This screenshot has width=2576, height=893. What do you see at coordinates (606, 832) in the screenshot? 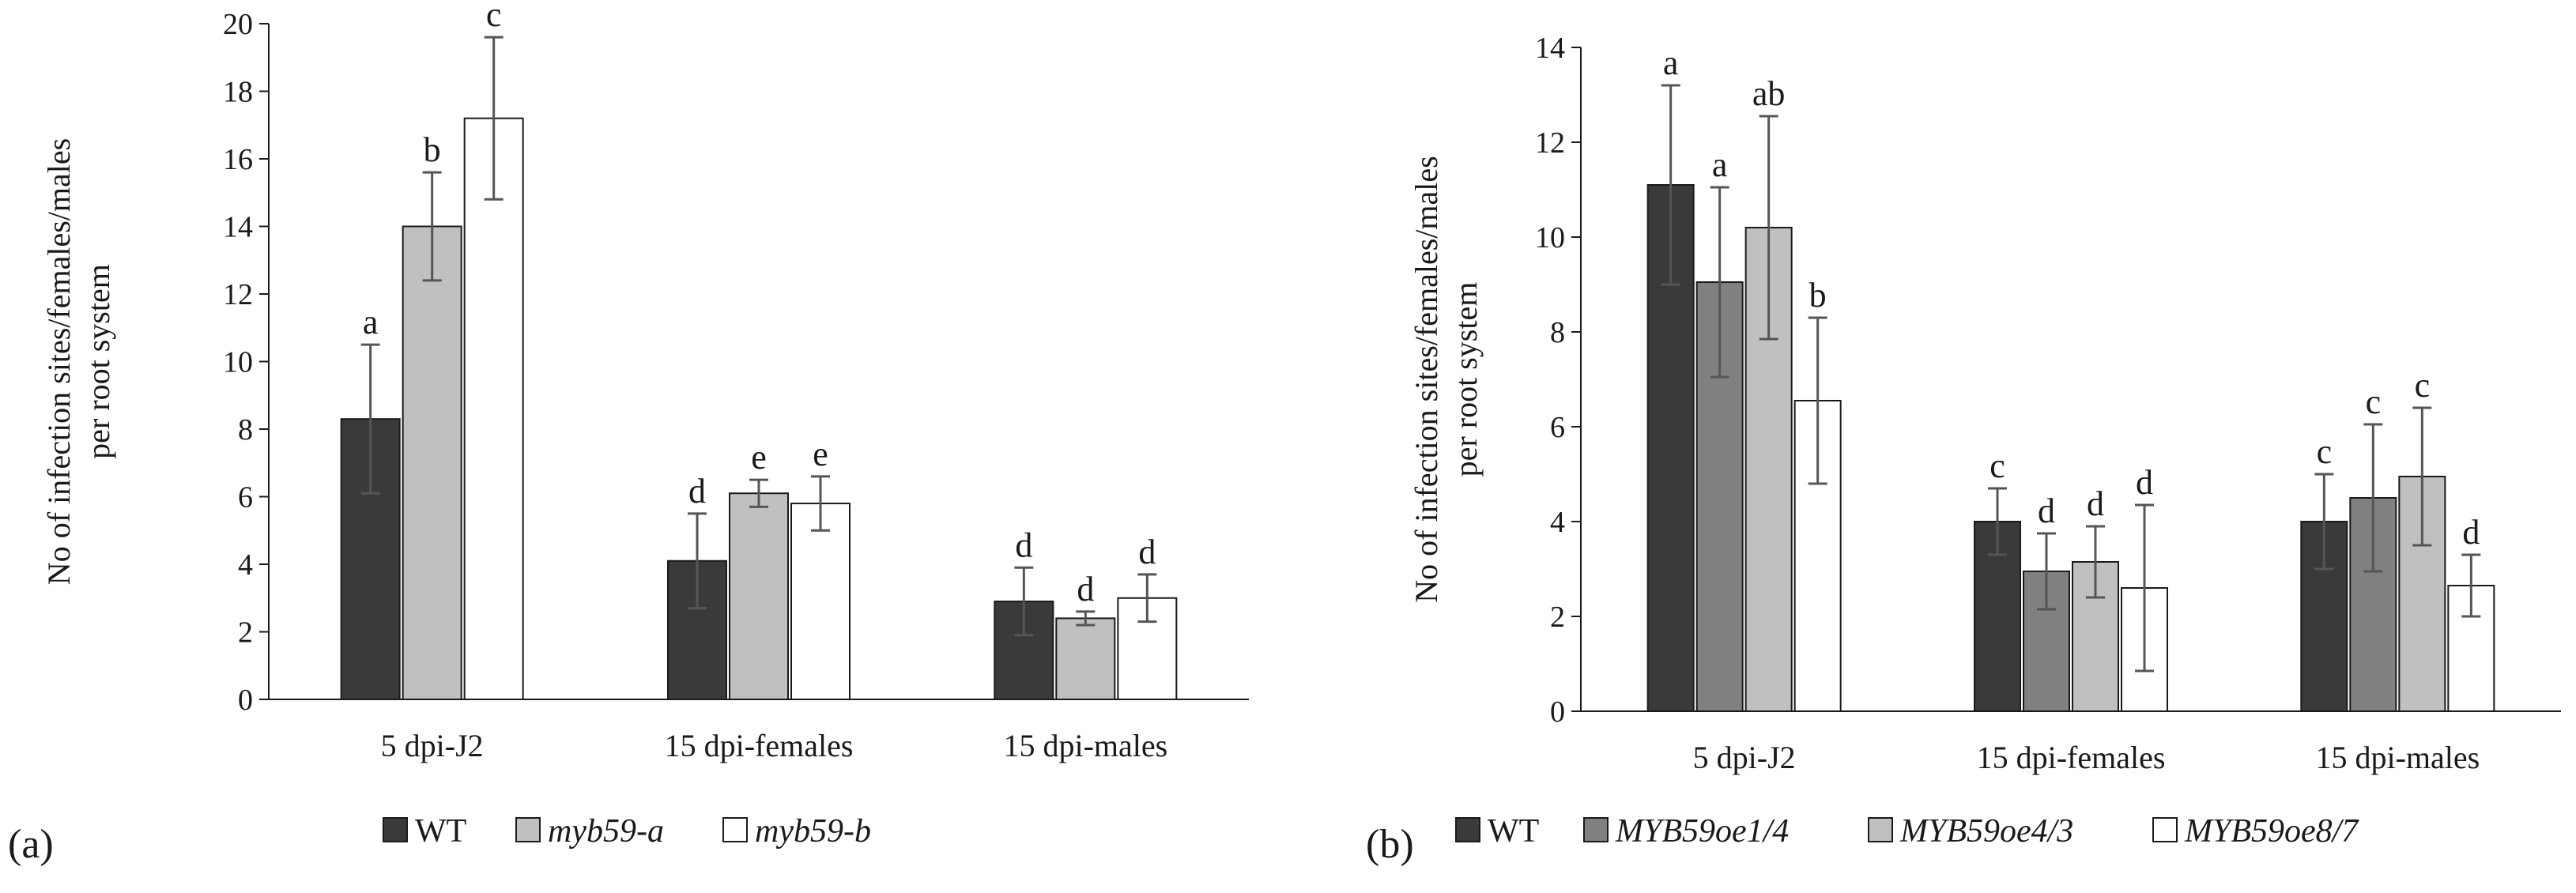
I see `legend-label: myb59-a` at bounding box center [606, 832].